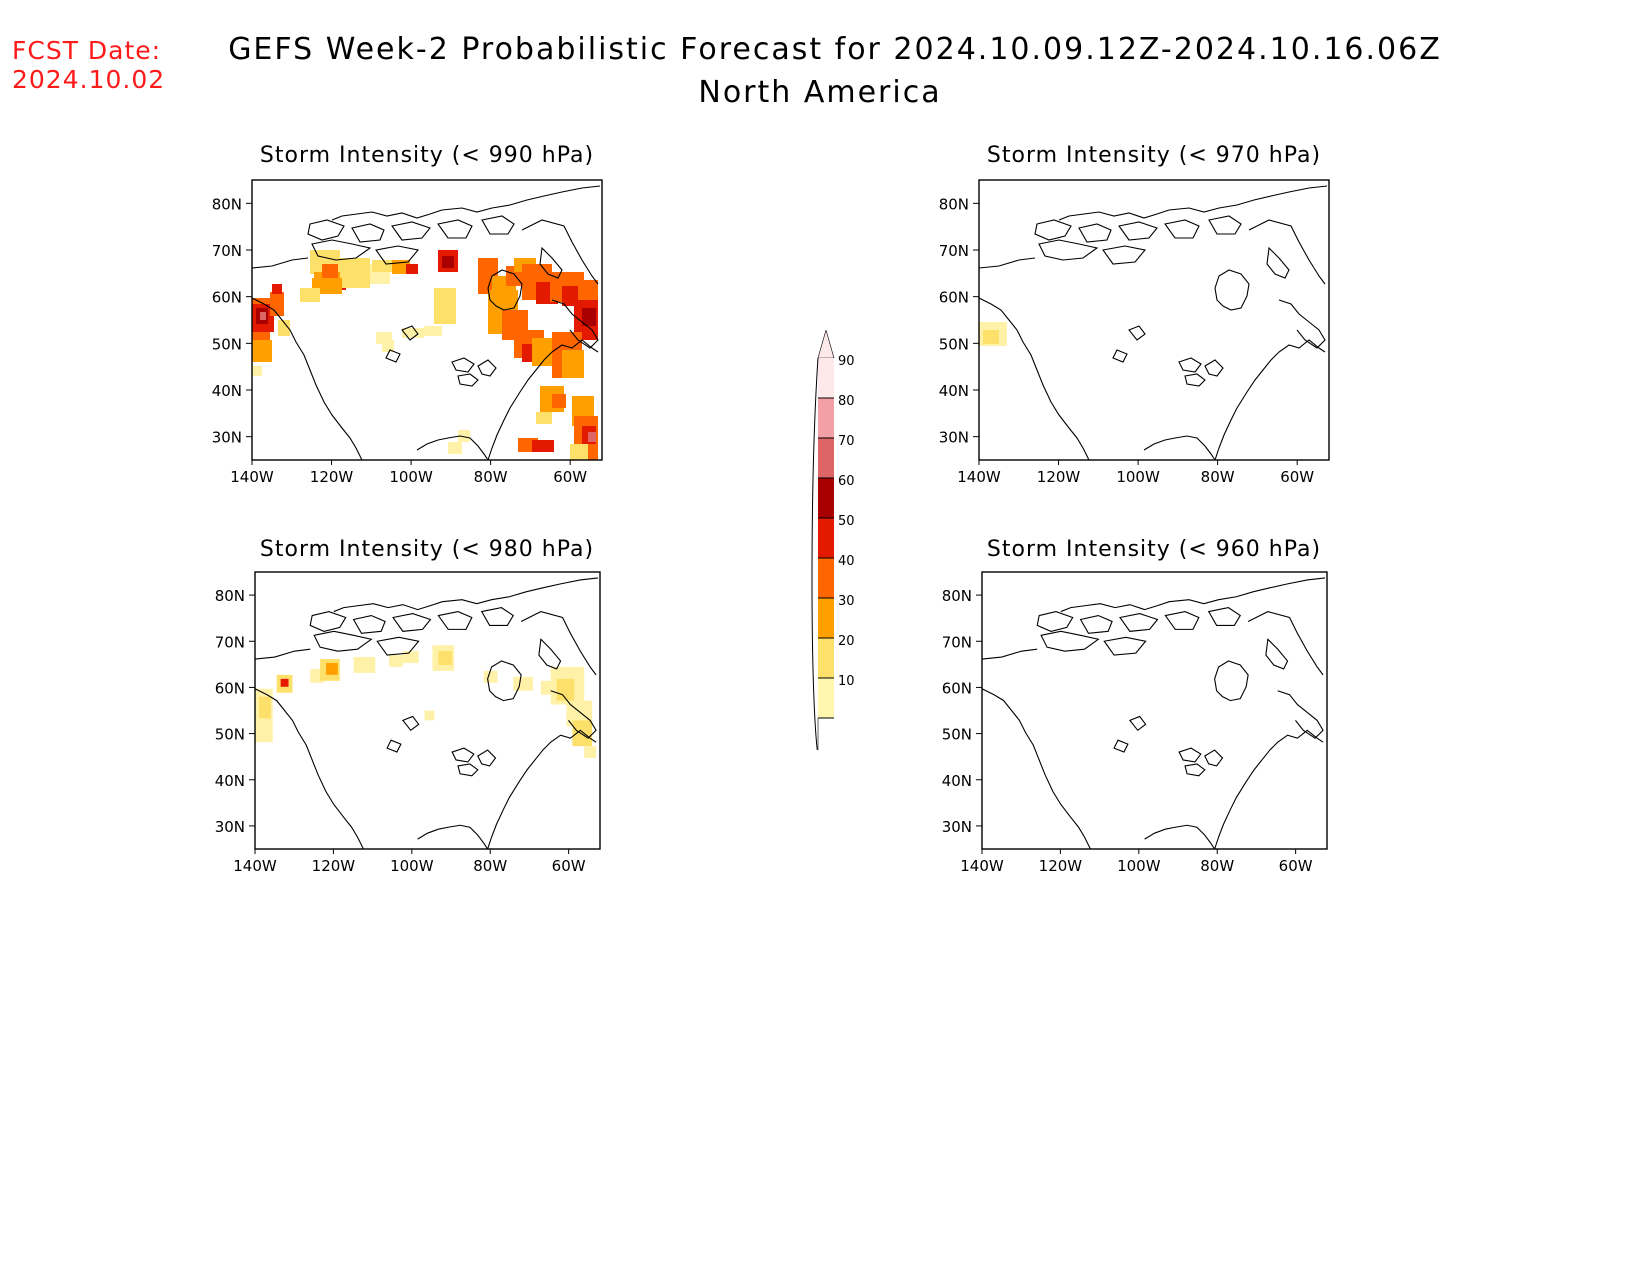  What do you see at coordinates (846, 601) in the screenshot?
I see `colorbar-label: 30` at bounding box center [846, 601].